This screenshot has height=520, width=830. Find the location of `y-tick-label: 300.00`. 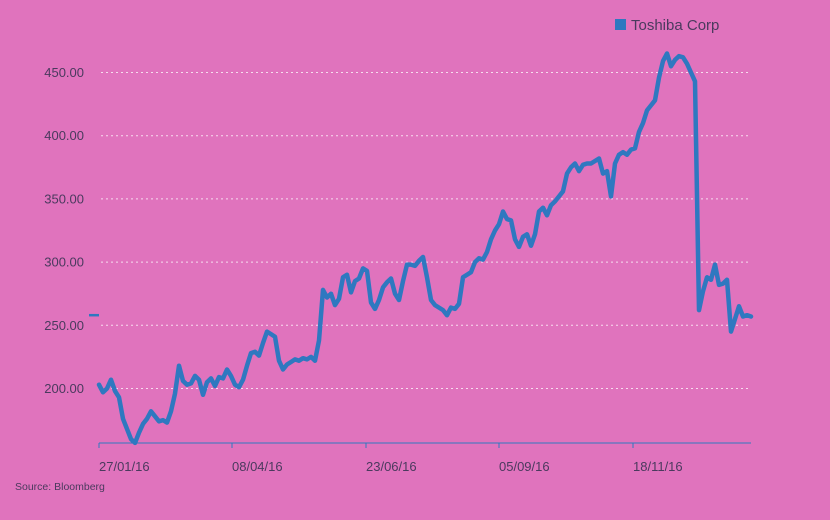

y-tick-label: 300.00 is located at coordinates (64, 262).